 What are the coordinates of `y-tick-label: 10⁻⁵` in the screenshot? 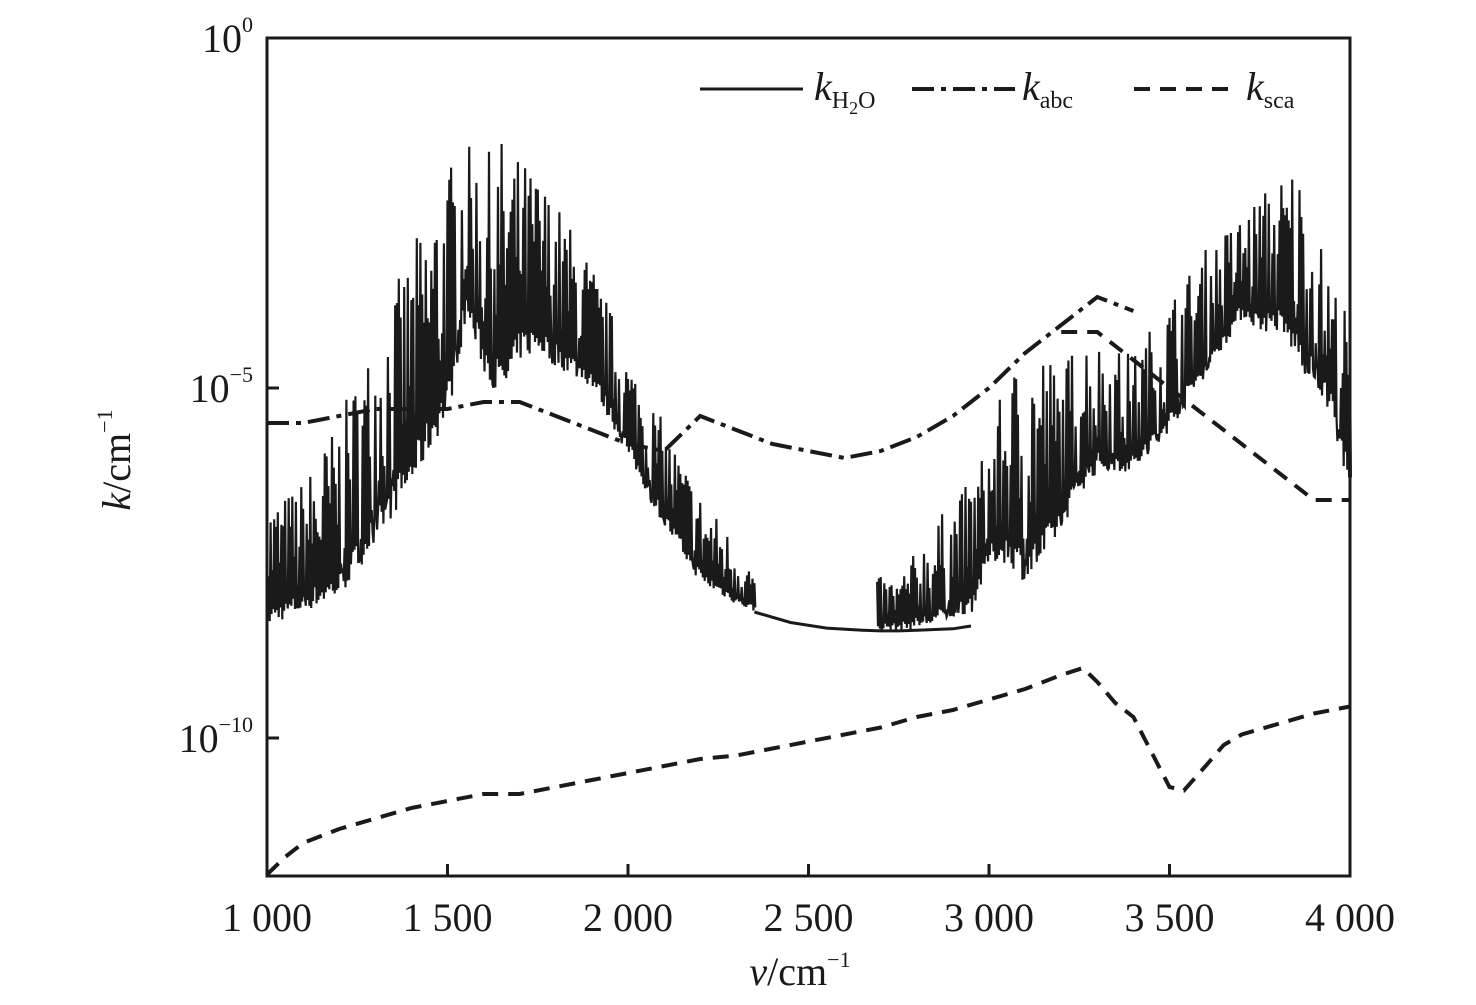 It's located at (221, 386).